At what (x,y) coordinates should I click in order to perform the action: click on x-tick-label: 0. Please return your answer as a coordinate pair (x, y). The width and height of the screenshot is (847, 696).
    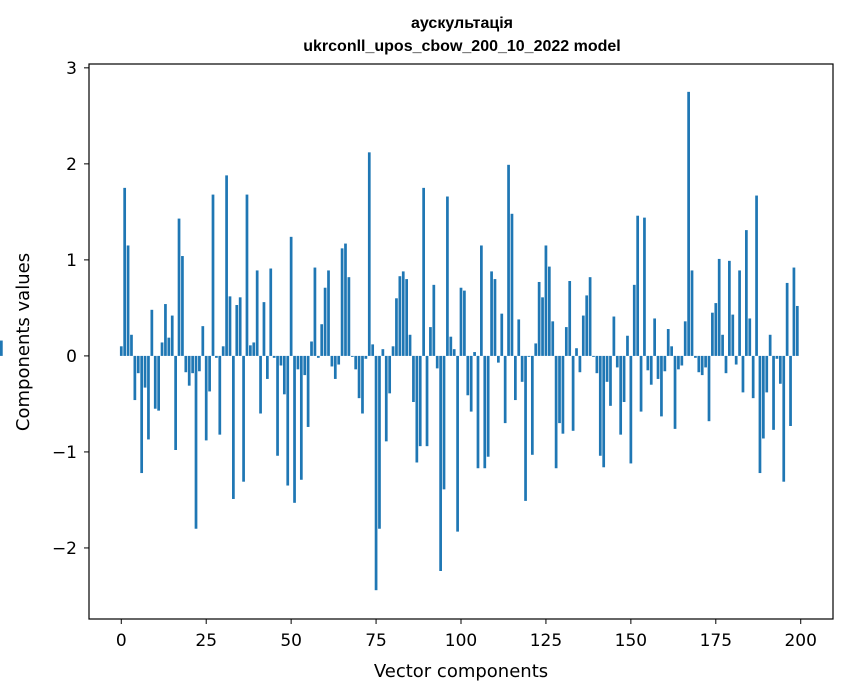
    Looking at the image, I should click on (121, 641).